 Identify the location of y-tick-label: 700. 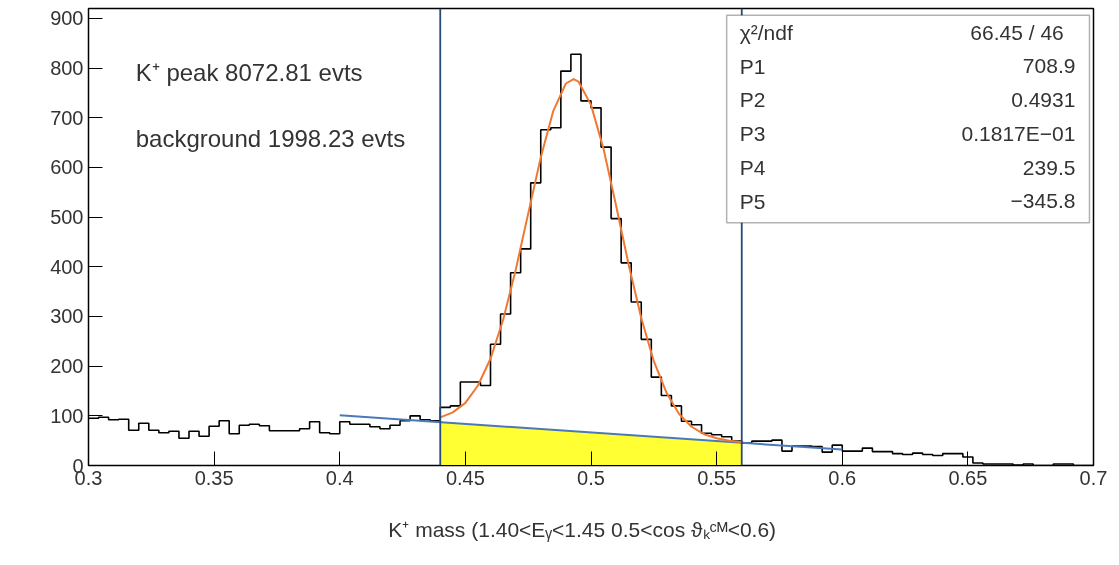
(67, 117).